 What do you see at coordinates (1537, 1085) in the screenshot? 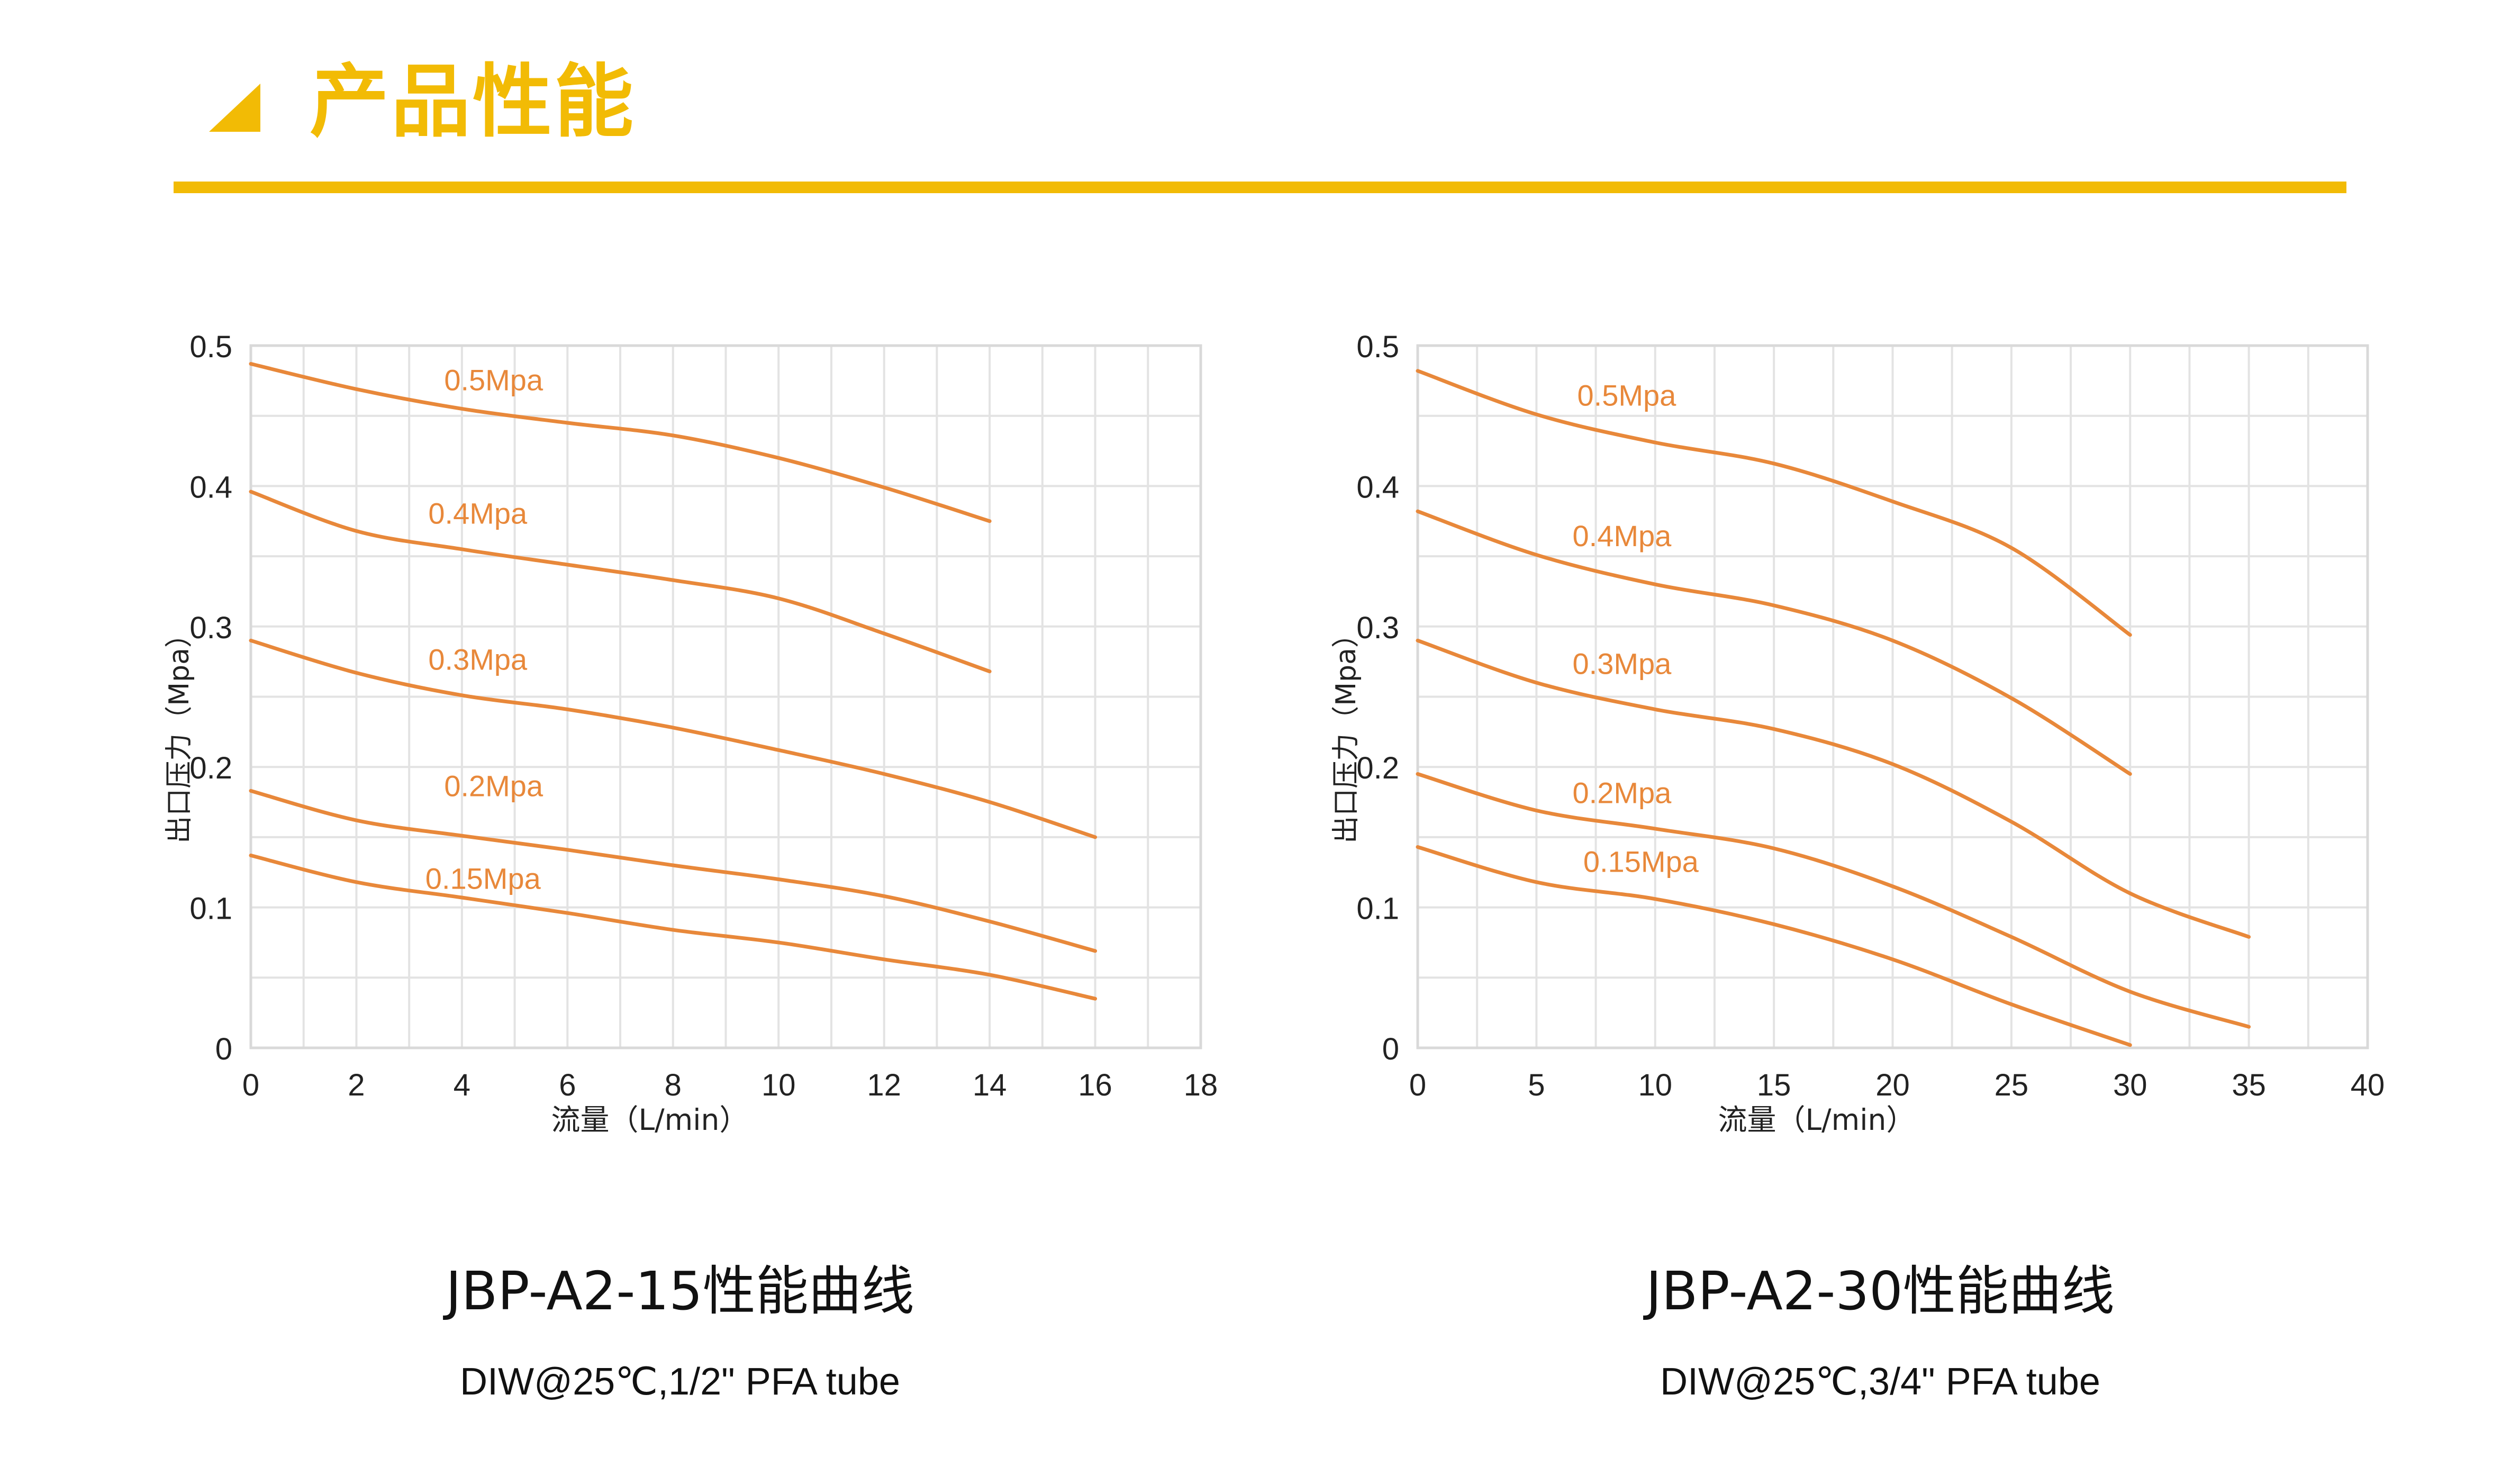
I see `x-tick-label: 5` at bounding box center [1537, 1085].